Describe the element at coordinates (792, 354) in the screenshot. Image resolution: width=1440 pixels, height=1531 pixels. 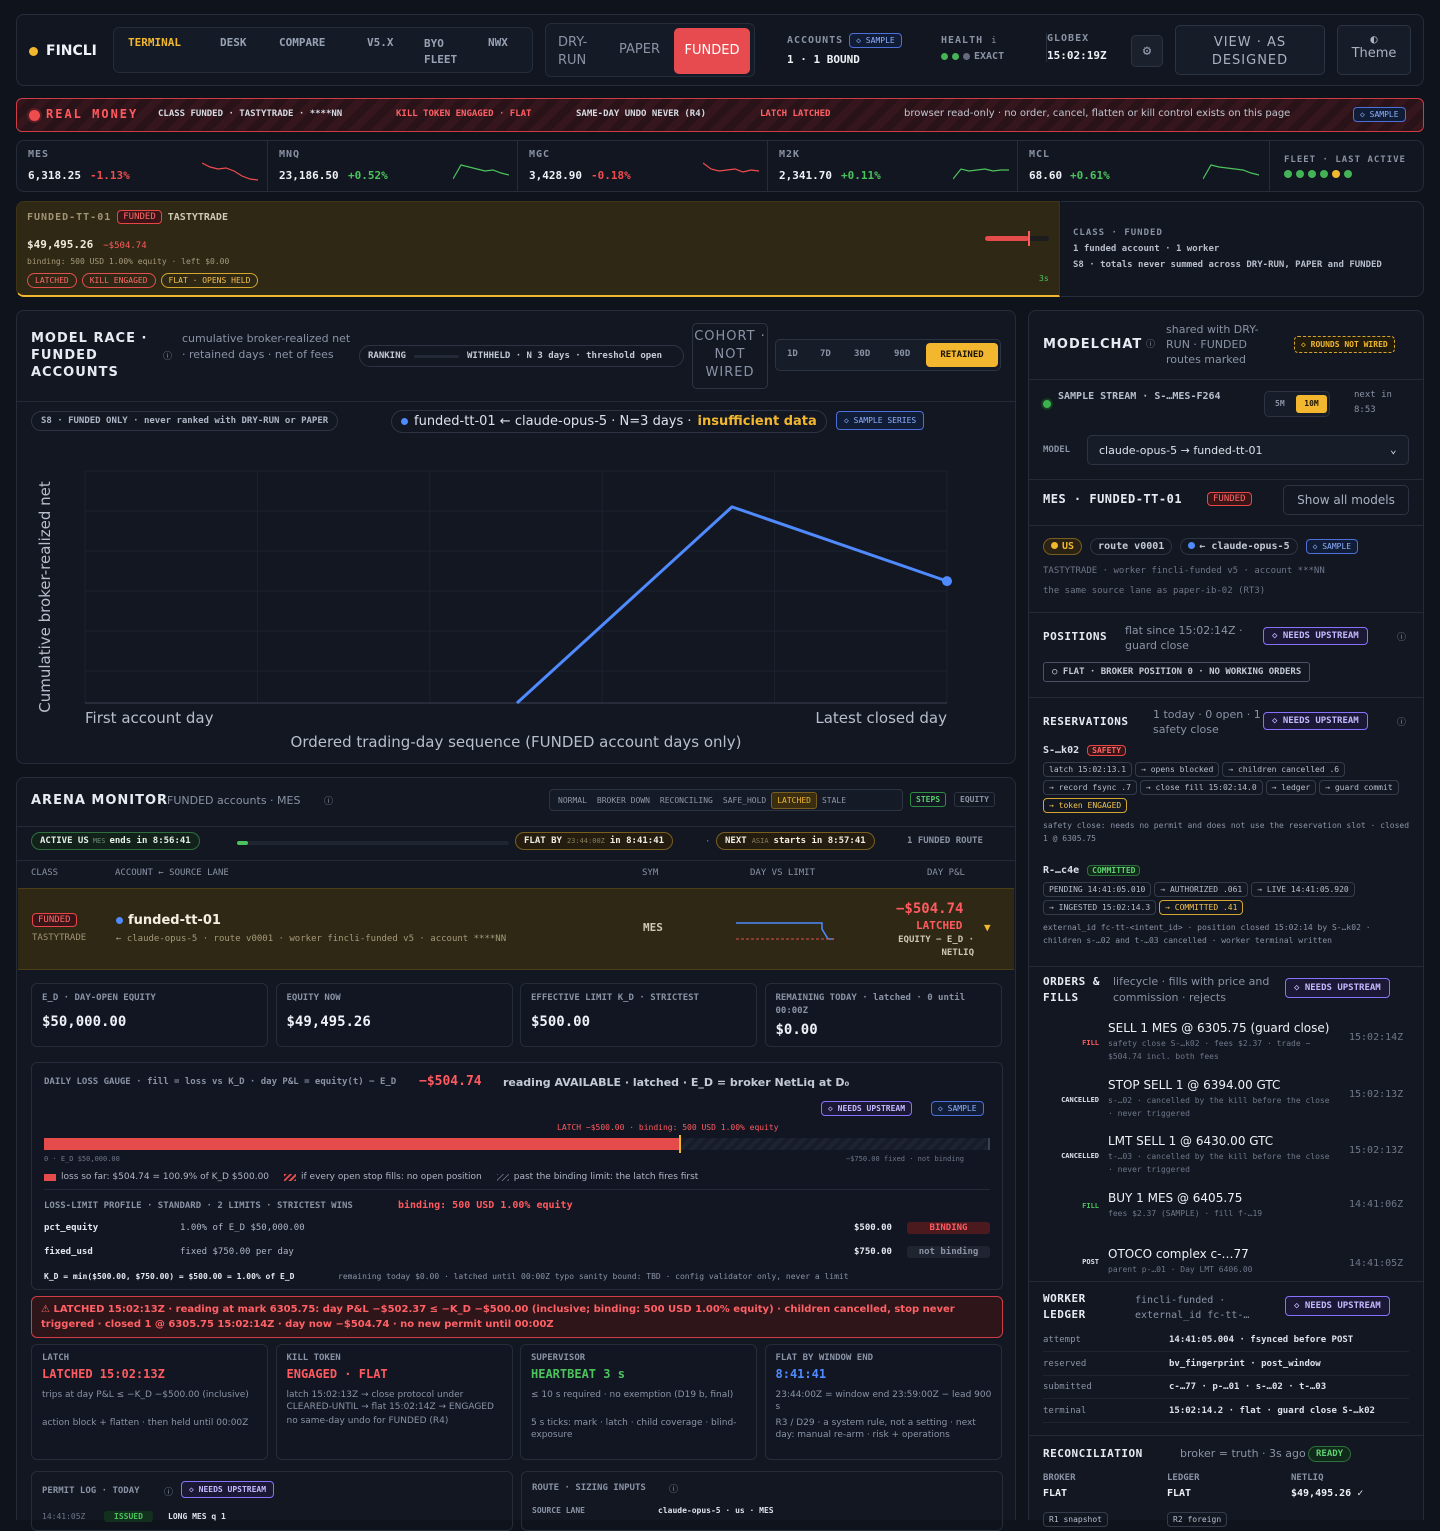
I see `range-1d: 1D` at that location.